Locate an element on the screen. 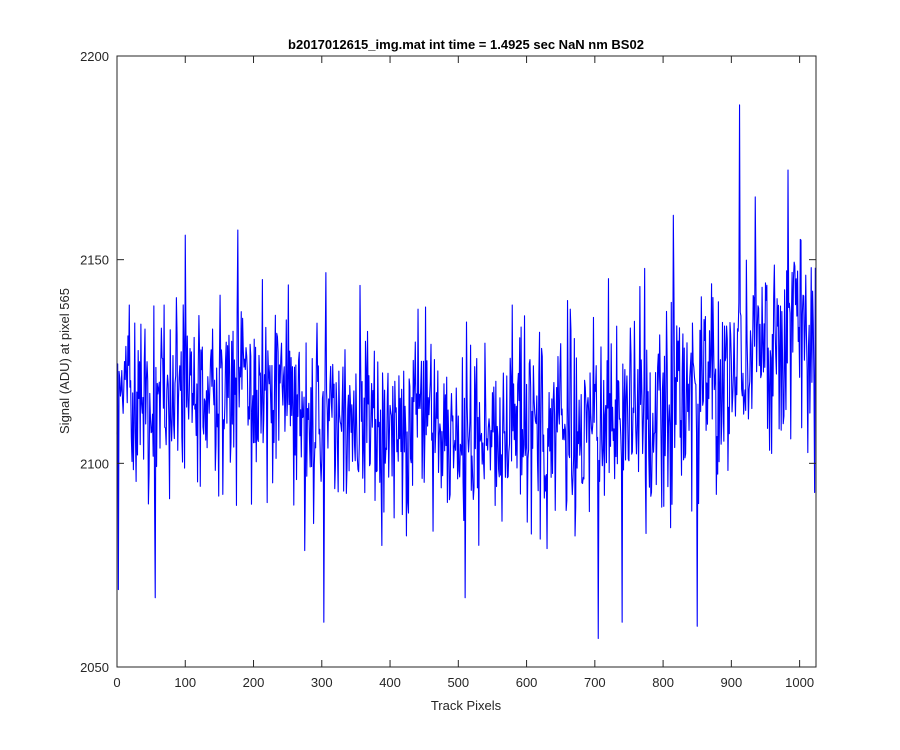 The image size is (900, 750). y-tick-label: 2150 is located at coordinates (94, 260).